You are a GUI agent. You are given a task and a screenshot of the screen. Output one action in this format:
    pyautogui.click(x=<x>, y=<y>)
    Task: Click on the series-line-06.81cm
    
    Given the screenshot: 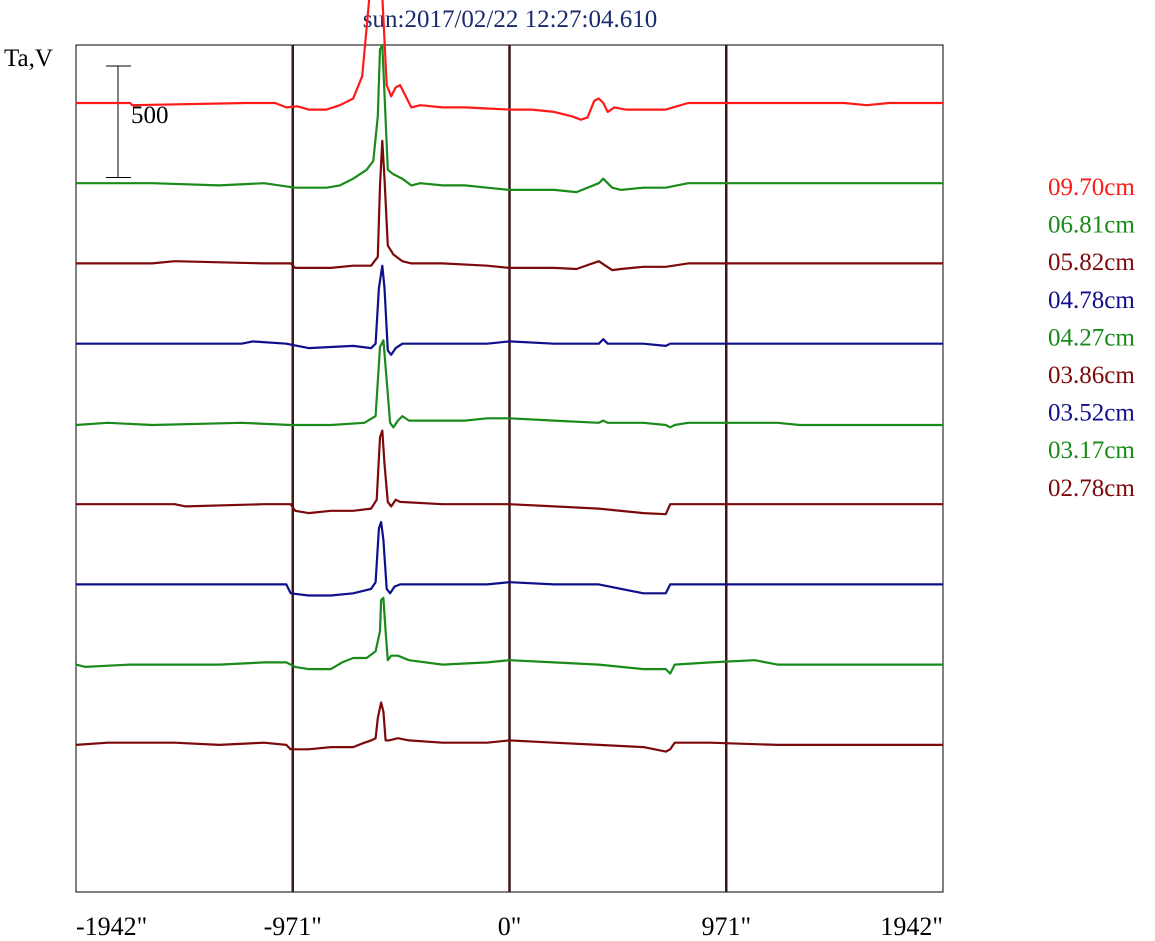 What is the action you would take?
    pyautogui.click(x=509, y=118)
    